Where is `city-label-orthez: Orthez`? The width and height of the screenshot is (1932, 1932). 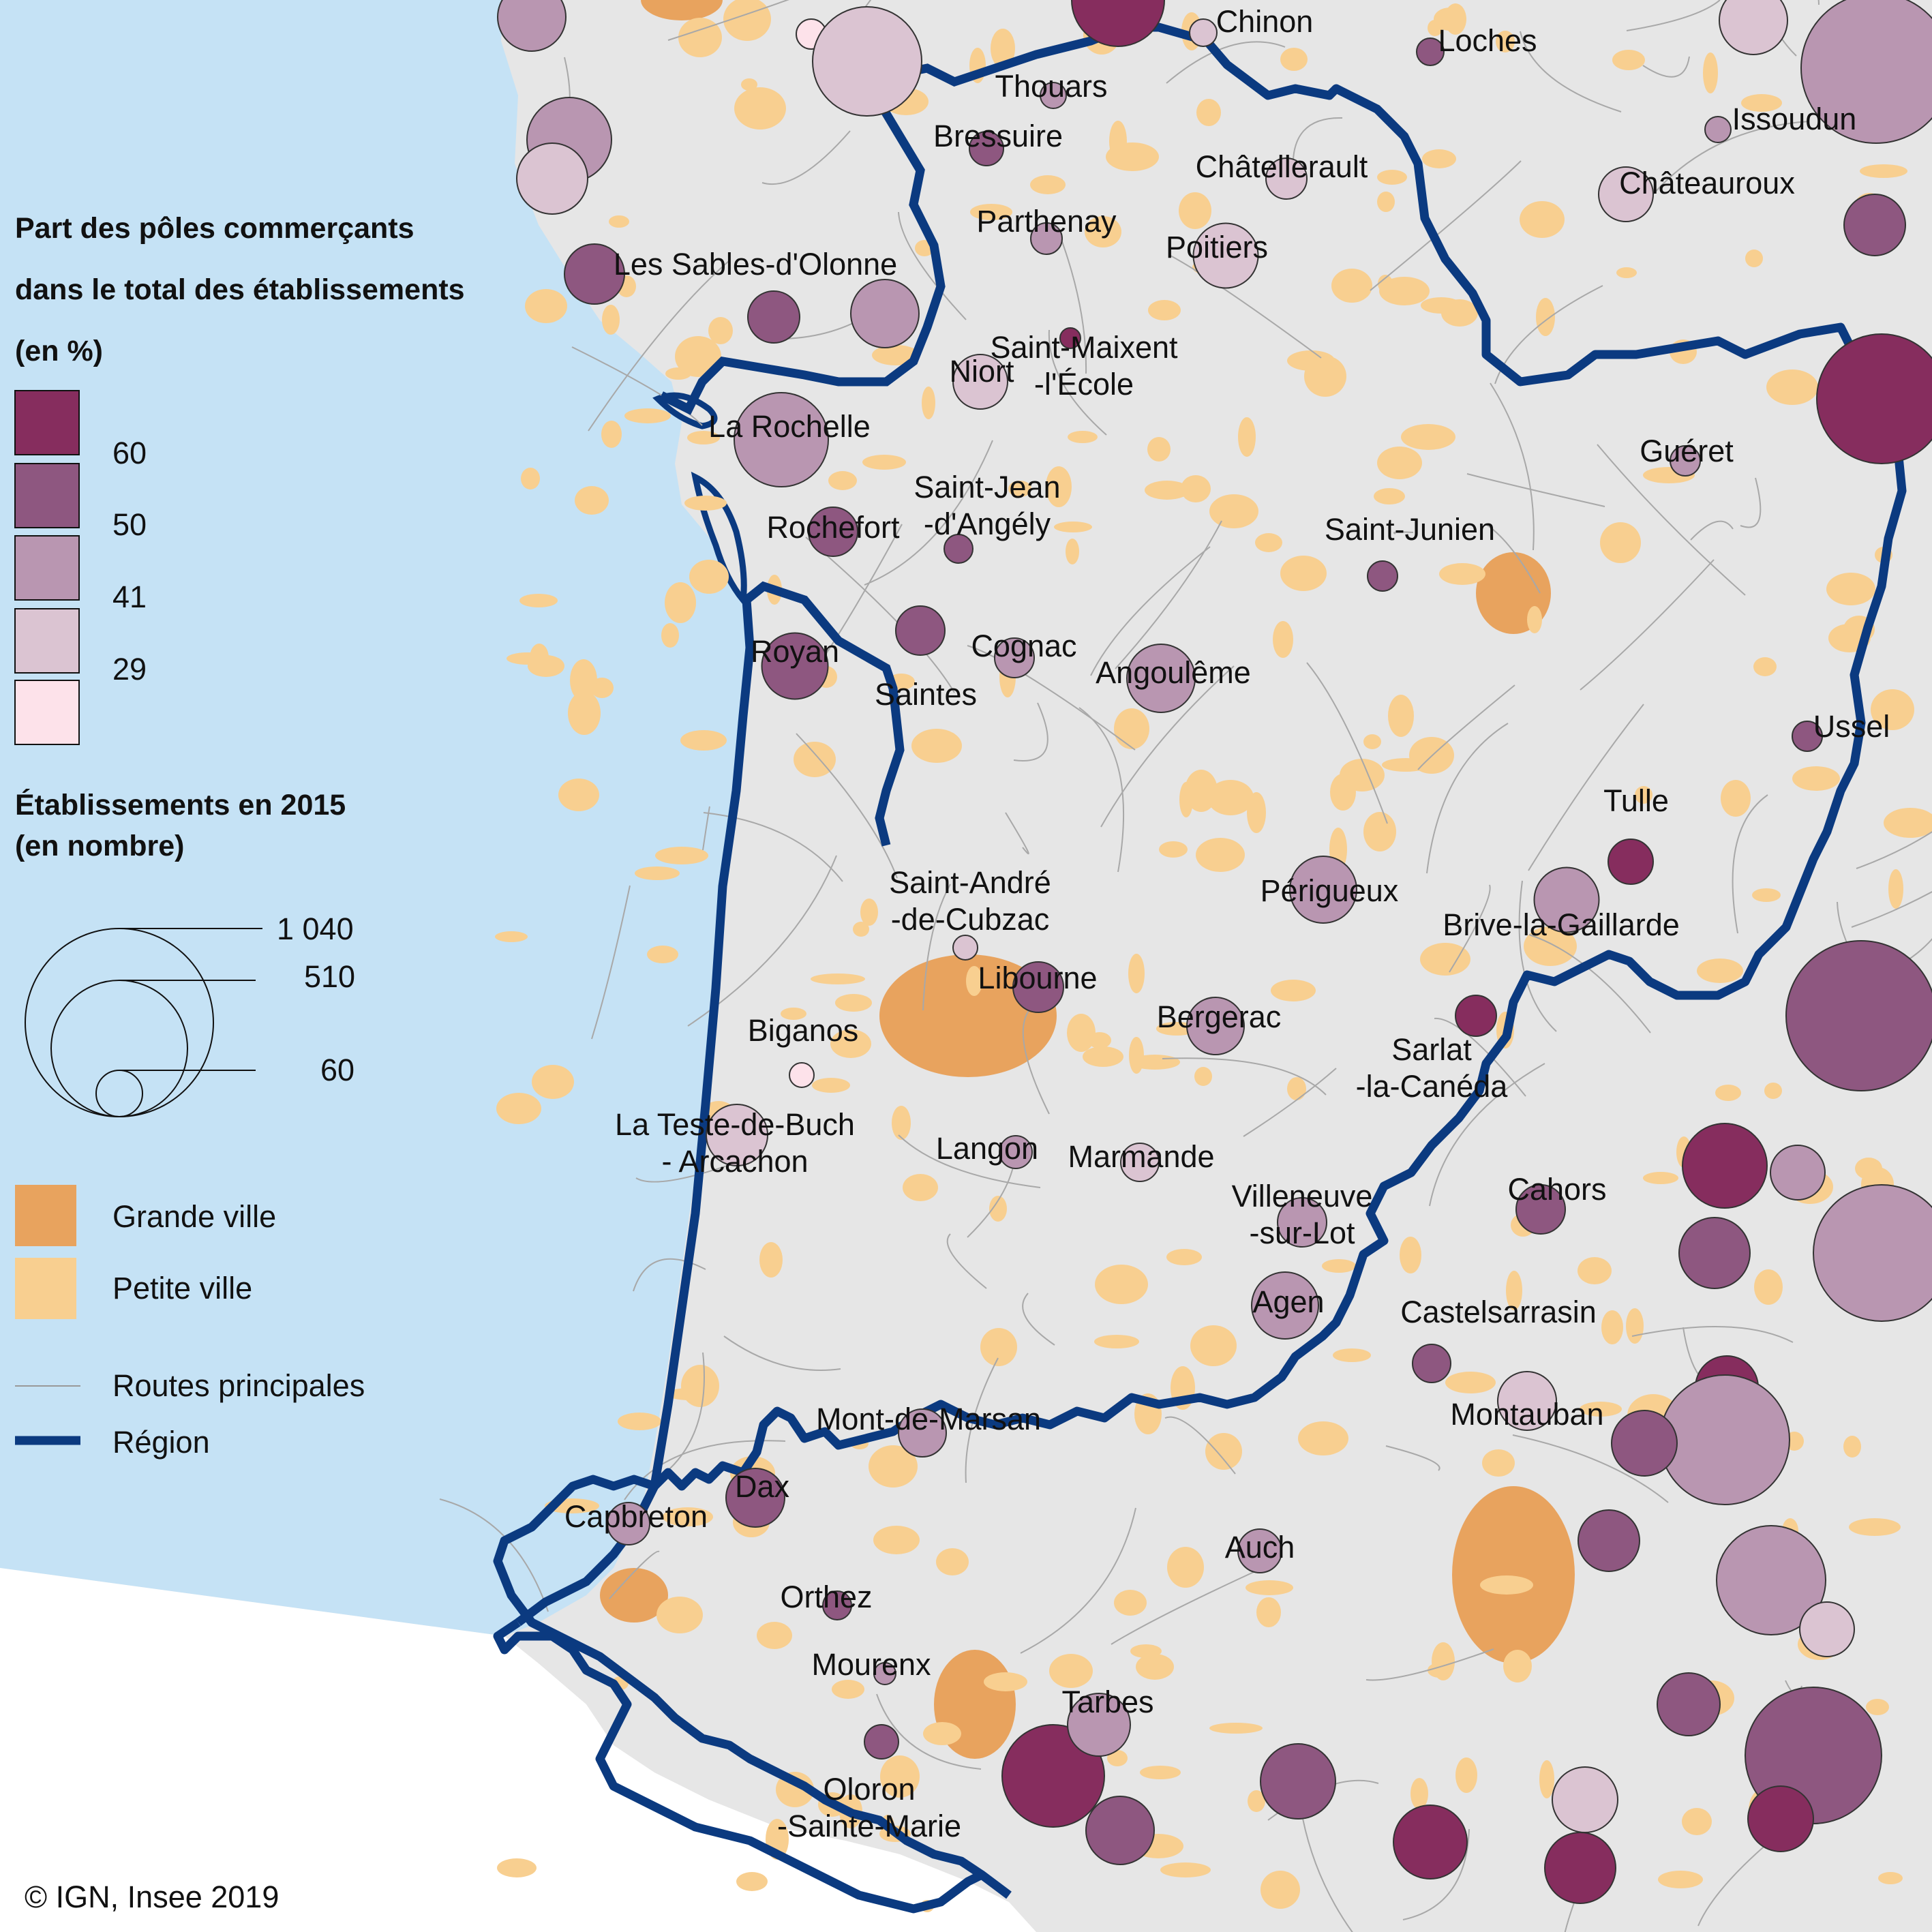
city-label-orthez: Orthez is located at coordinates (826, 1597).